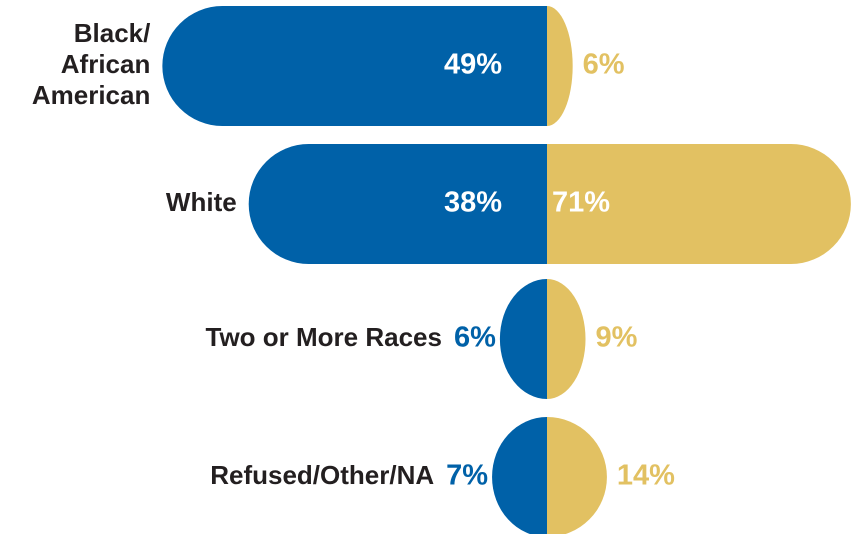  I want to click on value-label: 7%, so click(467, 476).